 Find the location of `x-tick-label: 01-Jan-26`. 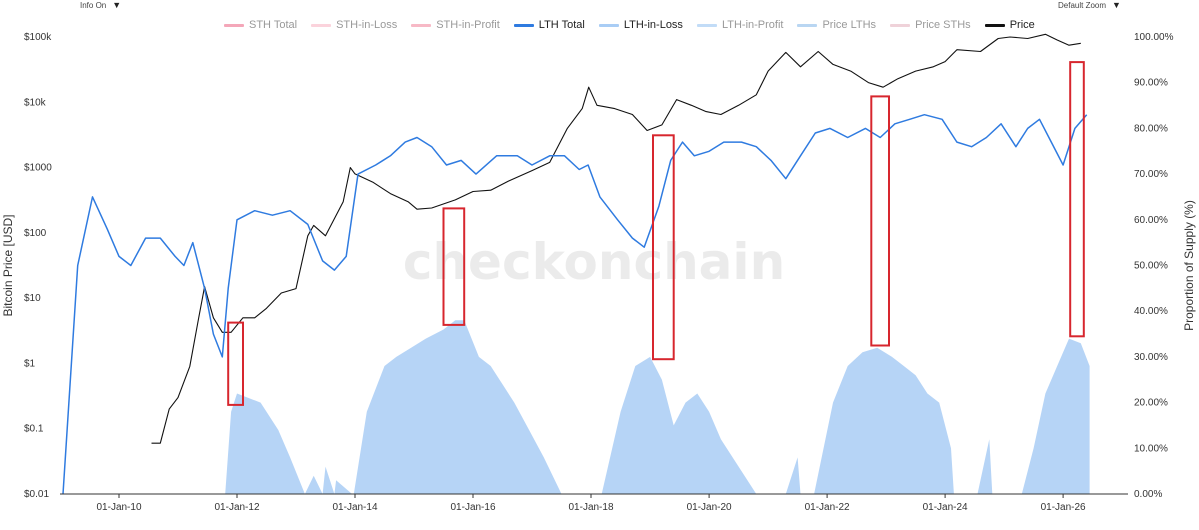

x-tick-label: 01-Jan-26 is located at coordinates (1063, 507).